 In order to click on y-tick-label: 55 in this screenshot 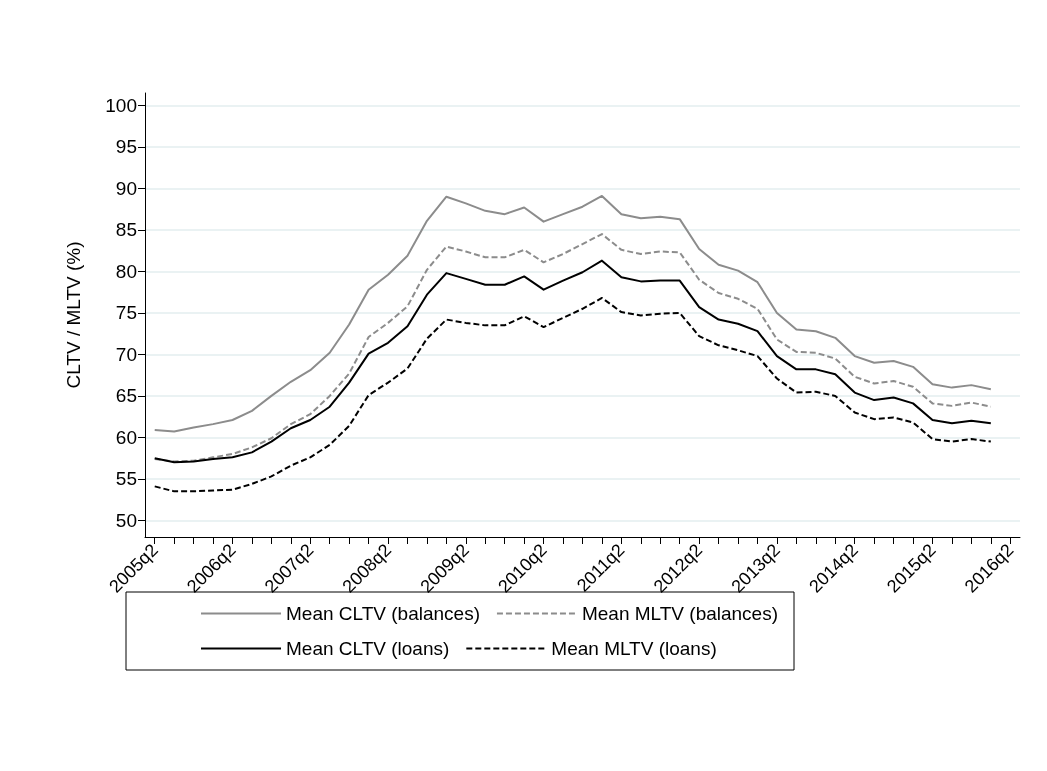, I will do `click(126, 479)`.